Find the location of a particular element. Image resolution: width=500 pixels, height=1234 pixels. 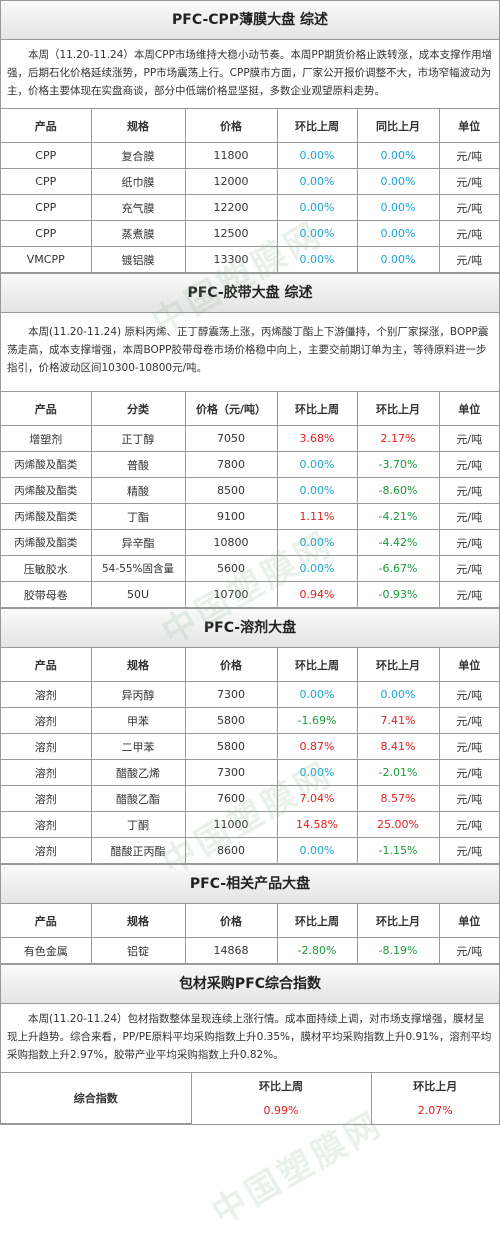

table-cell: 甲苯 is located at coordinates (138, 720).